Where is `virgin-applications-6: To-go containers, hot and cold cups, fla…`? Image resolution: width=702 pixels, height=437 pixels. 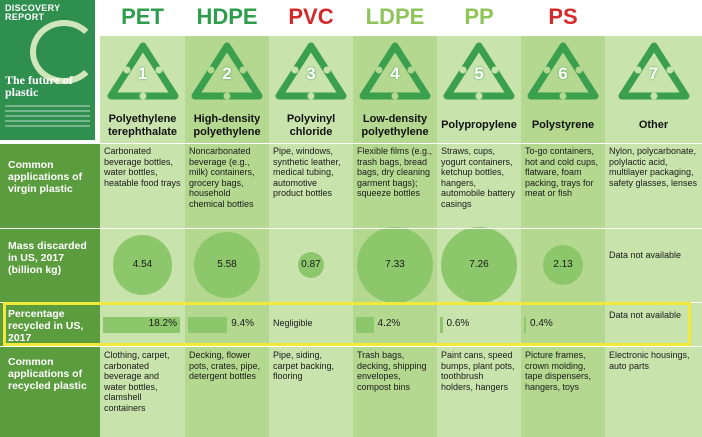
virgin-applications-6: To-go containers, hot and cold cups, fla… is located at coordinates (562, 172).